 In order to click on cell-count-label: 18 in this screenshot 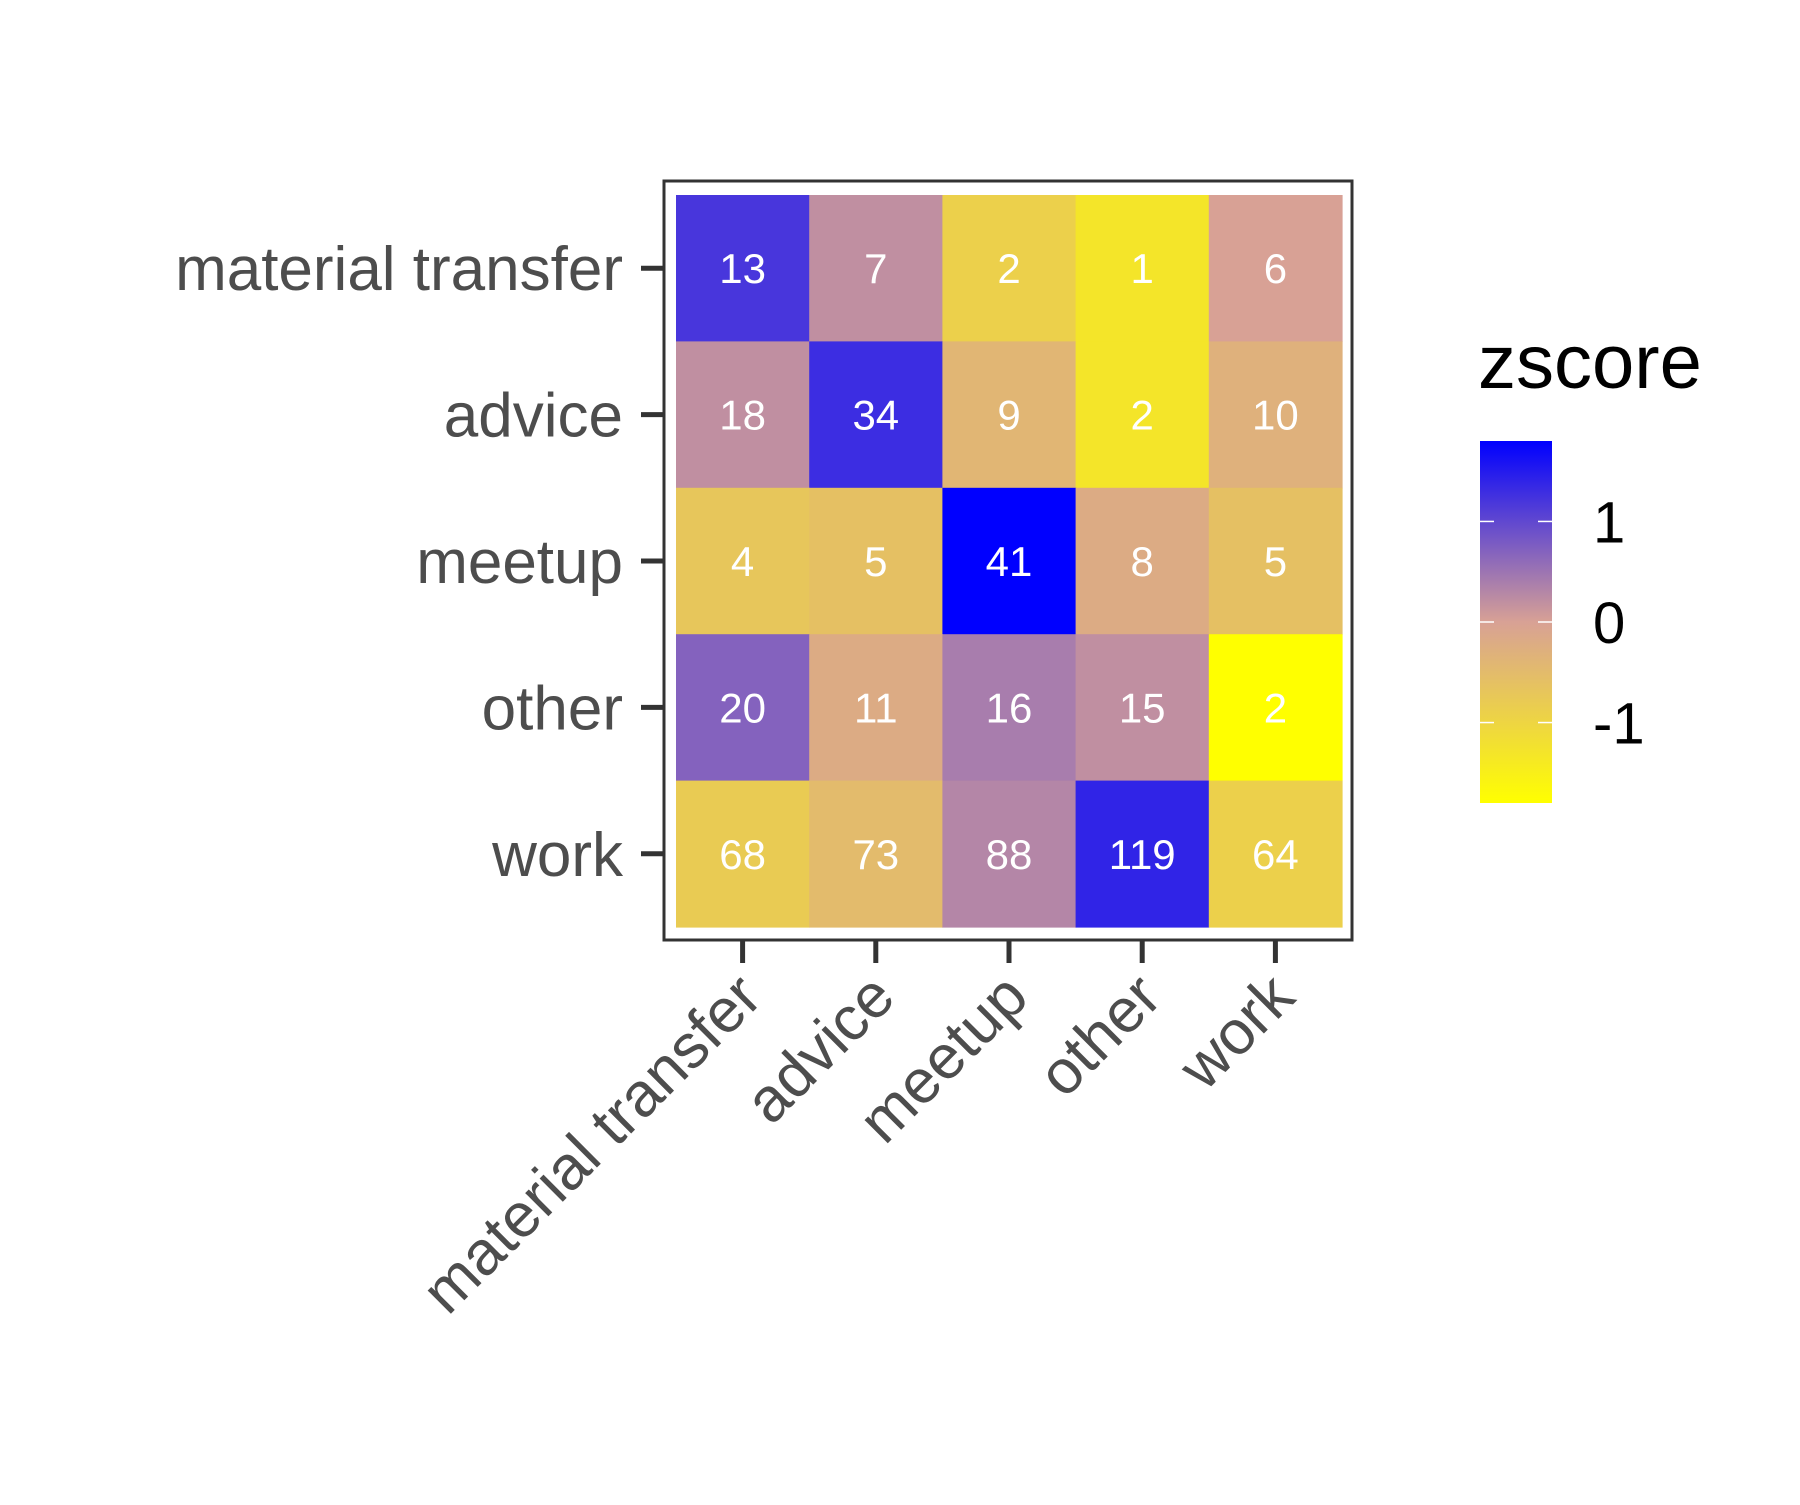, I will do `click(742, 415)`.